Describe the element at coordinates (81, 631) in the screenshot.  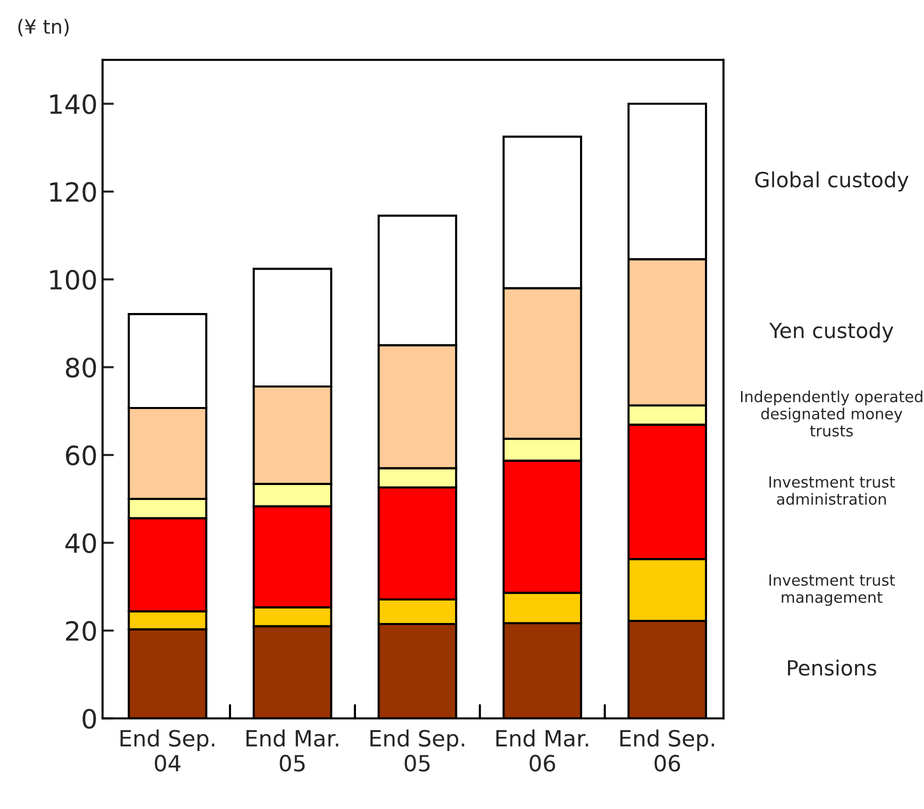
I see `y-tick-label: 20` at that location.